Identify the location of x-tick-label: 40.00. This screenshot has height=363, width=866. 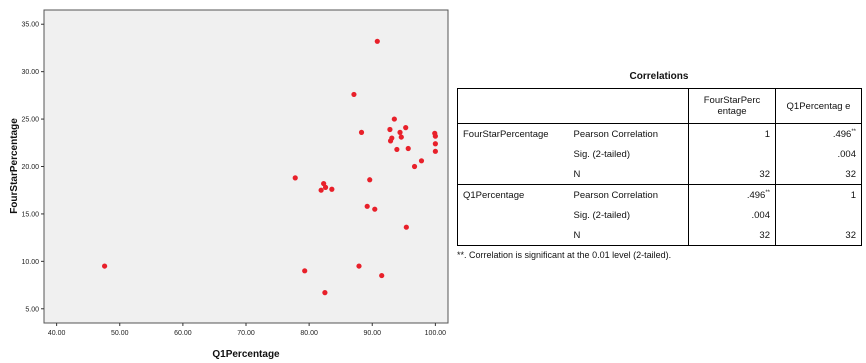
(57, 333).